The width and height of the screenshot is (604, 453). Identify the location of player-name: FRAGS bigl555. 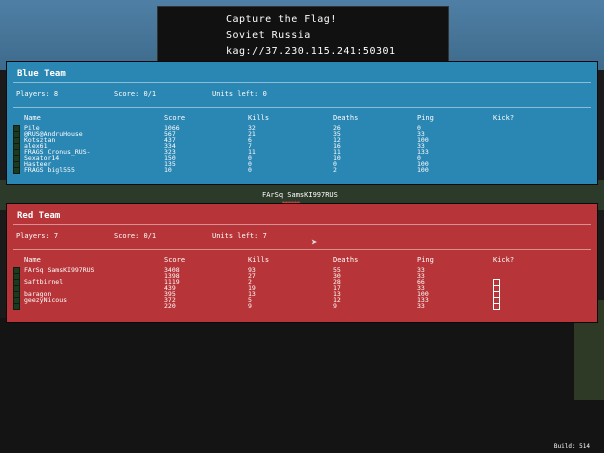
(49, 170).